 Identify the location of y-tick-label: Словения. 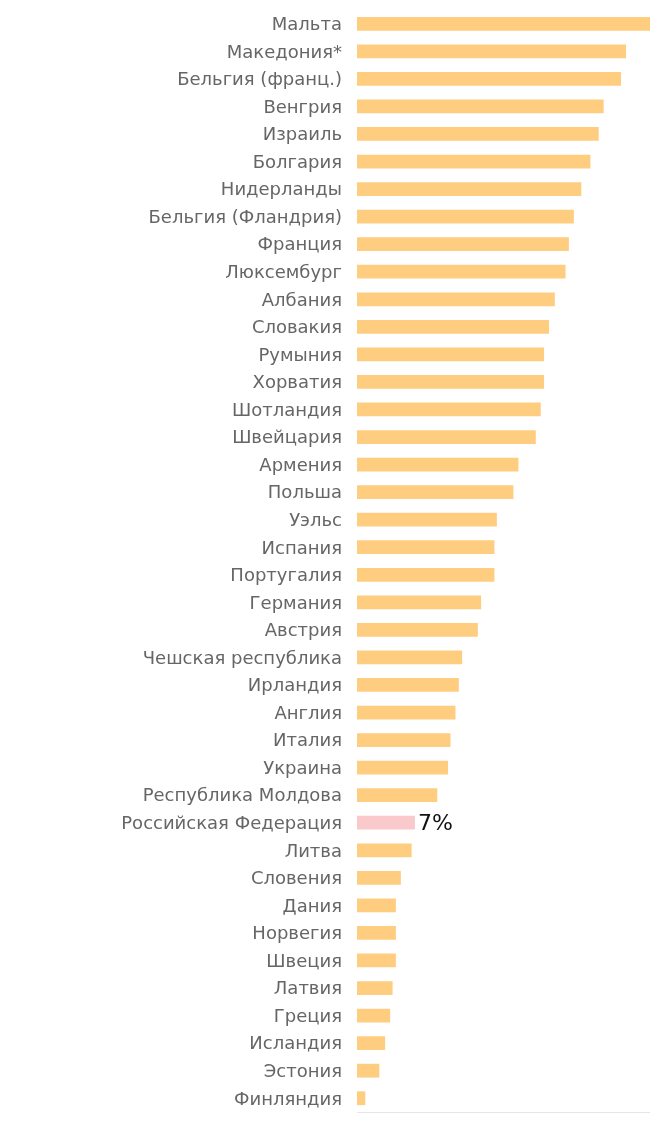
(296, 878).